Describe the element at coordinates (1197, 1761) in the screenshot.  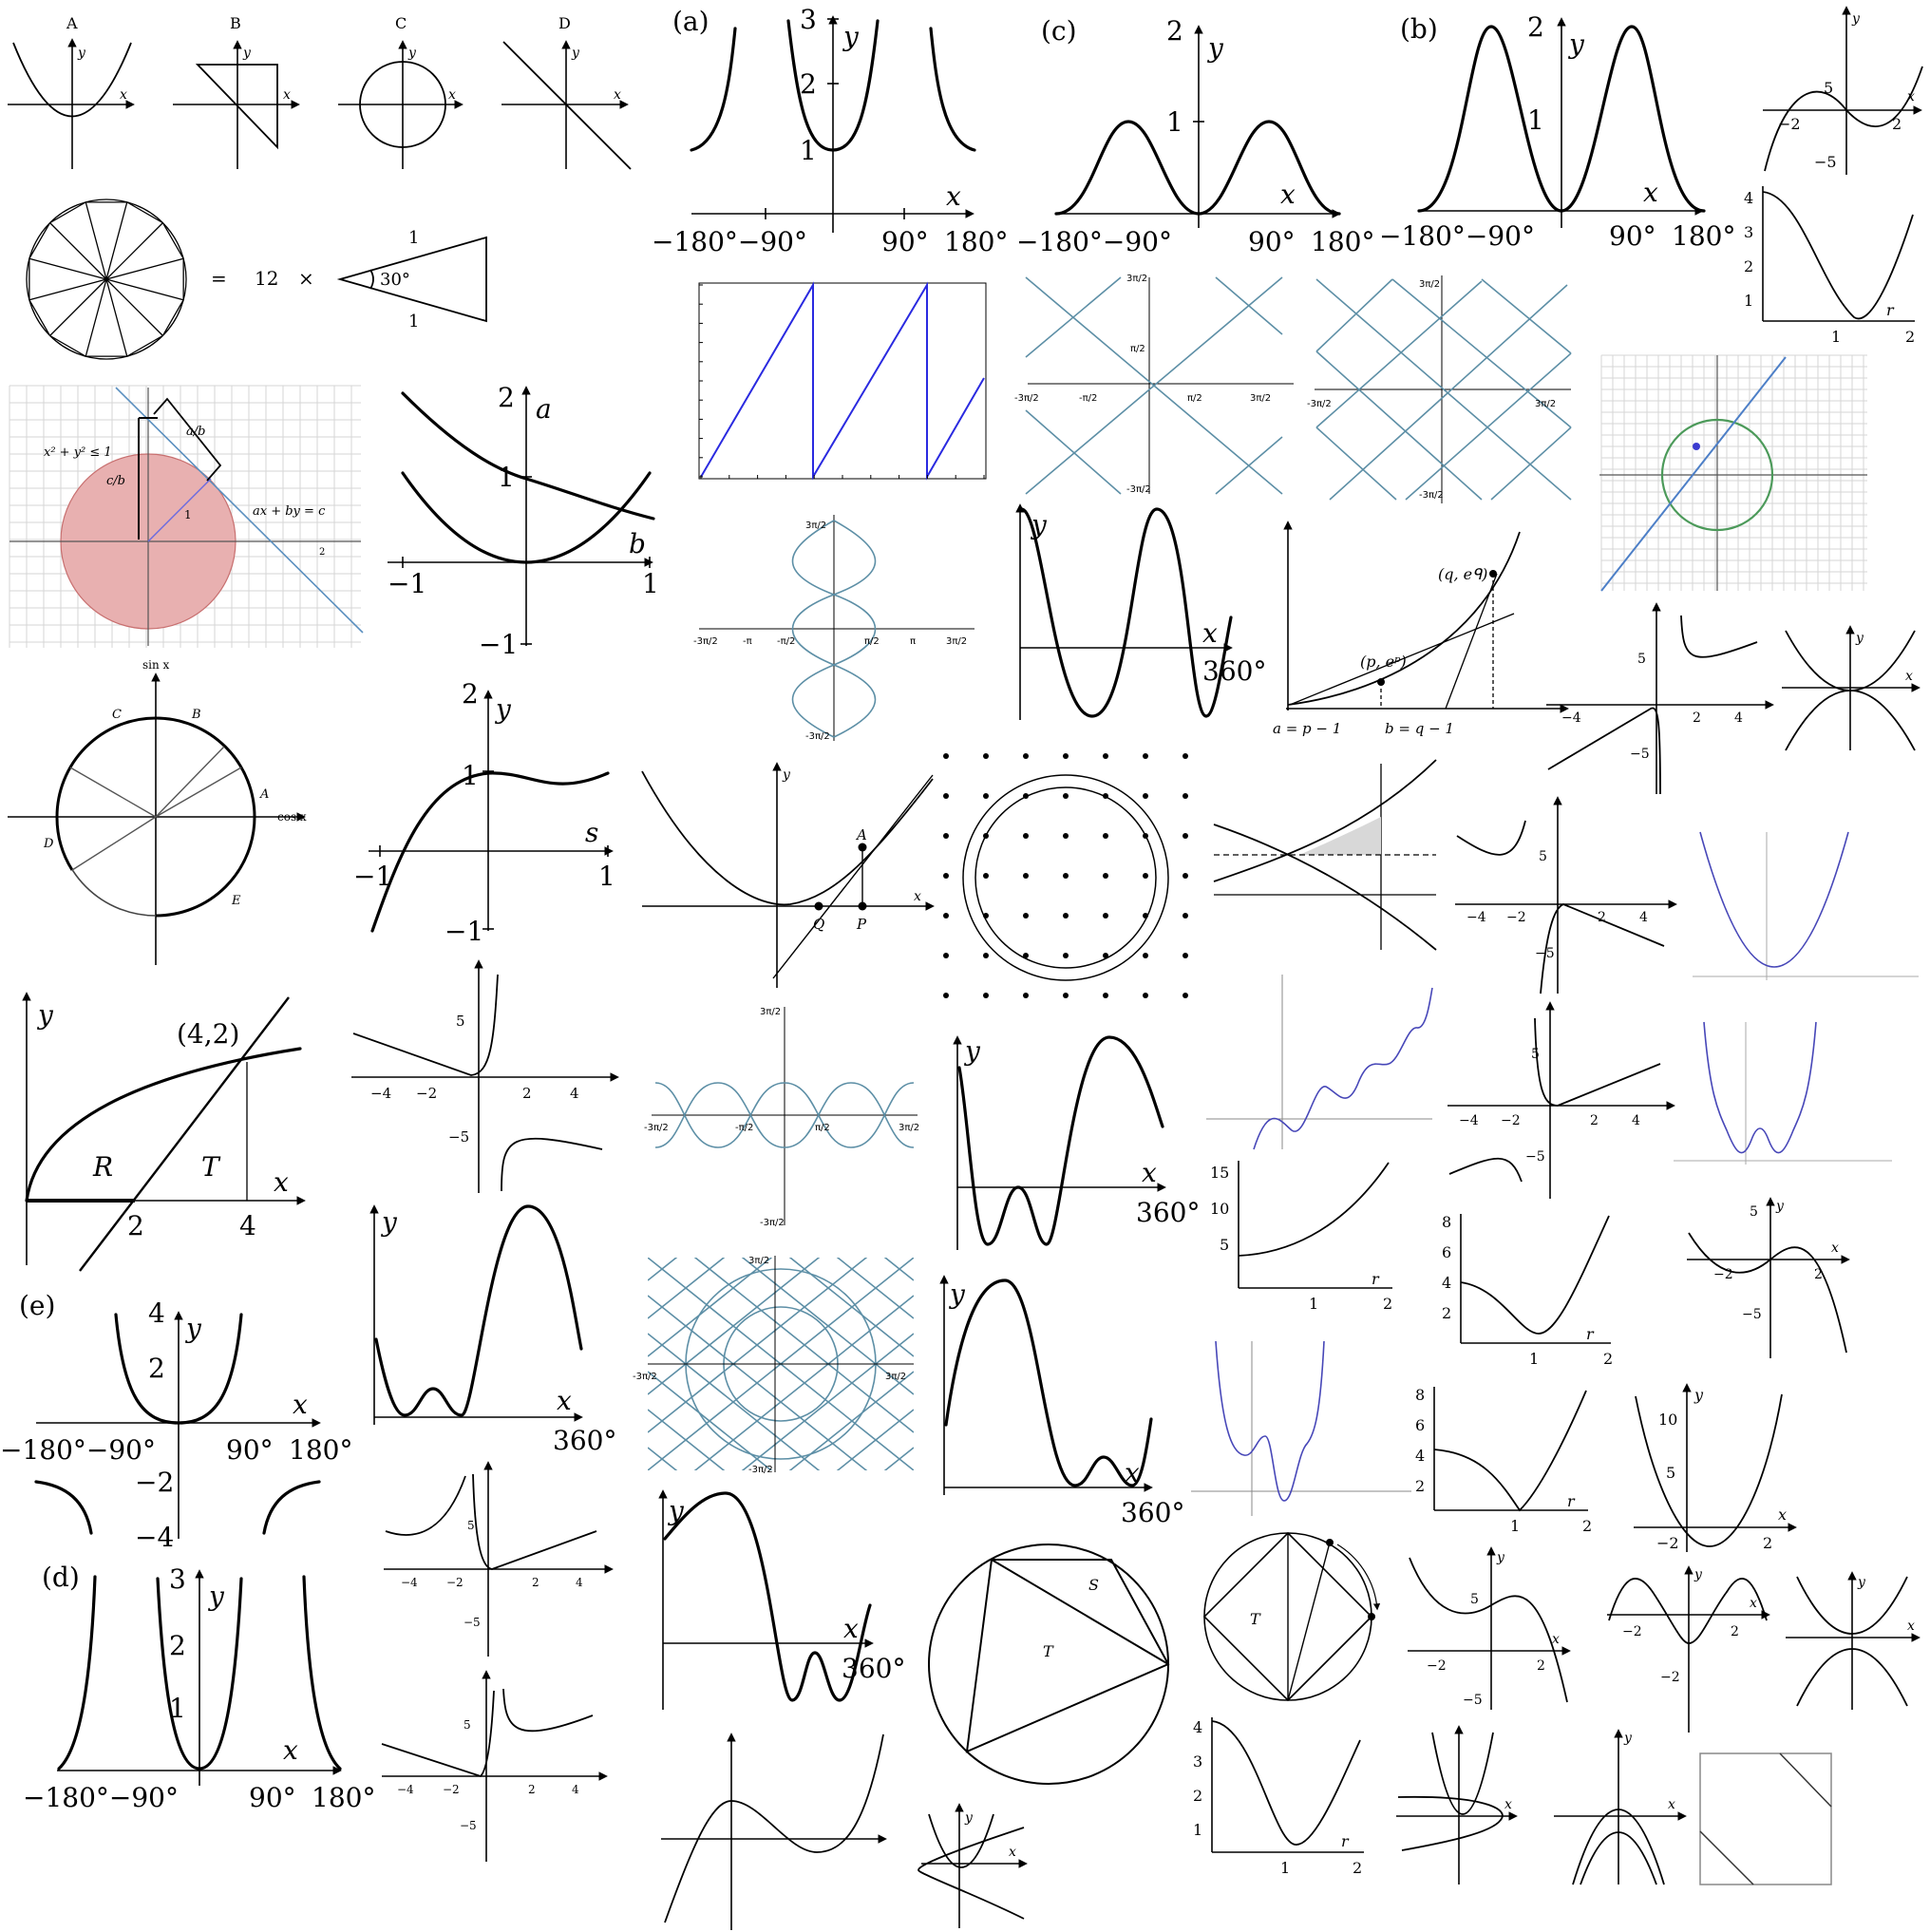
I see `svg-text: 3` at that location.